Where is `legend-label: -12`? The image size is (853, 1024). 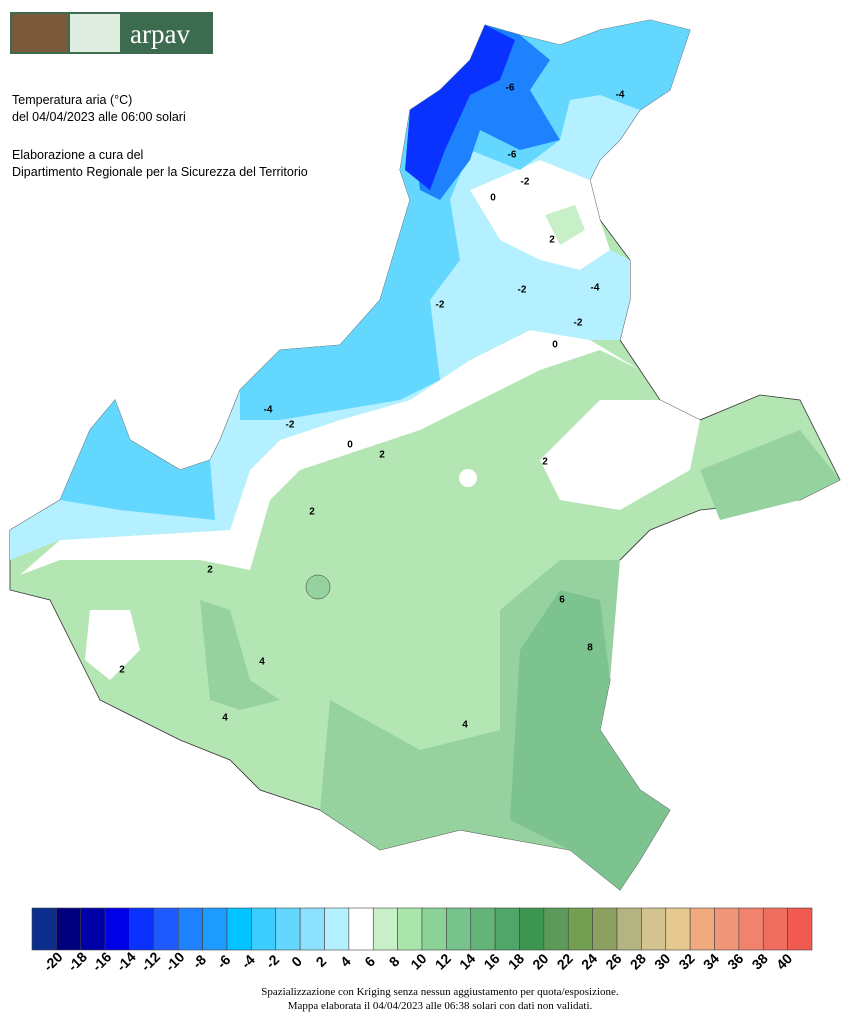 legend-label: -12 is located at coordinates (151, 962).